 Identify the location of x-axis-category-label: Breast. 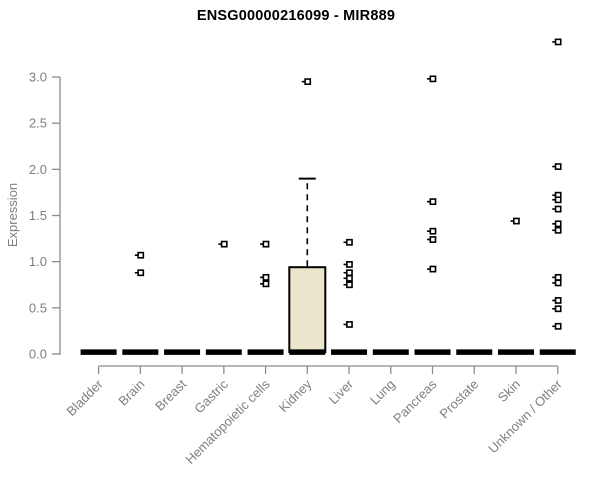
(170, 394).